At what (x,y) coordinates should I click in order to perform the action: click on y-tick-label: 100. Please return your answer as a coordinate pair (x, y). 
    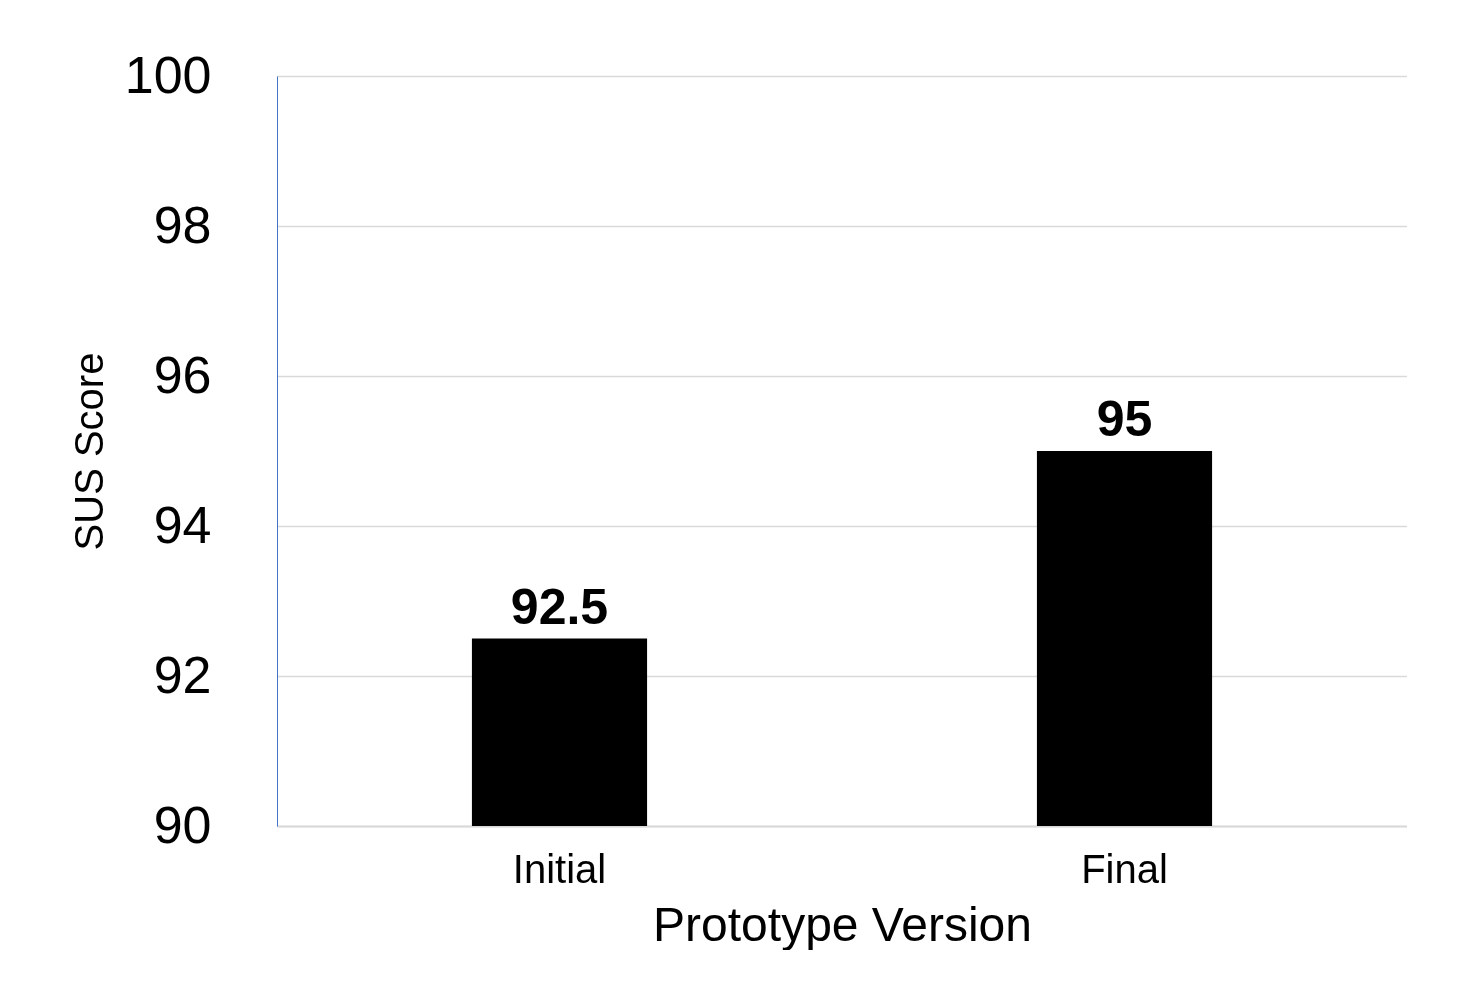
    Looking at the image, I should click on (168, 74).